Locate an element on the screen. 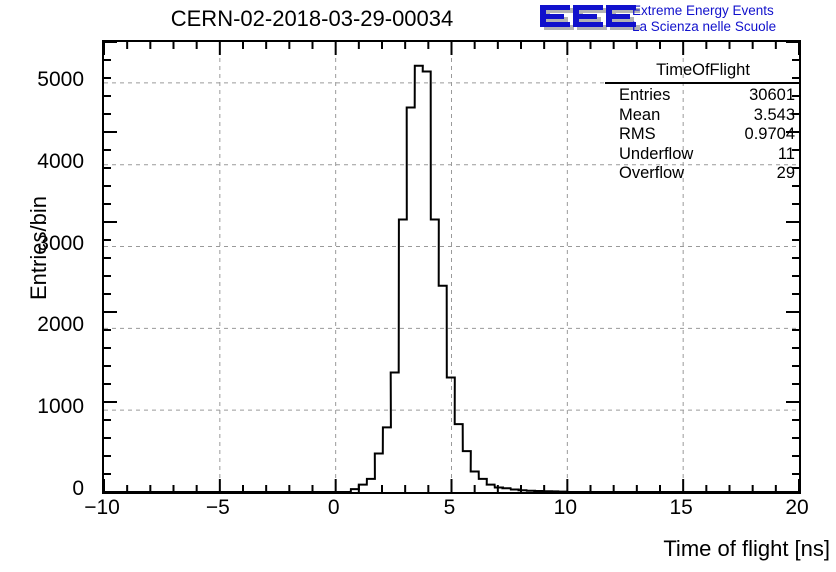  x-tick-label: −10 is located at coordinates (102, 507).